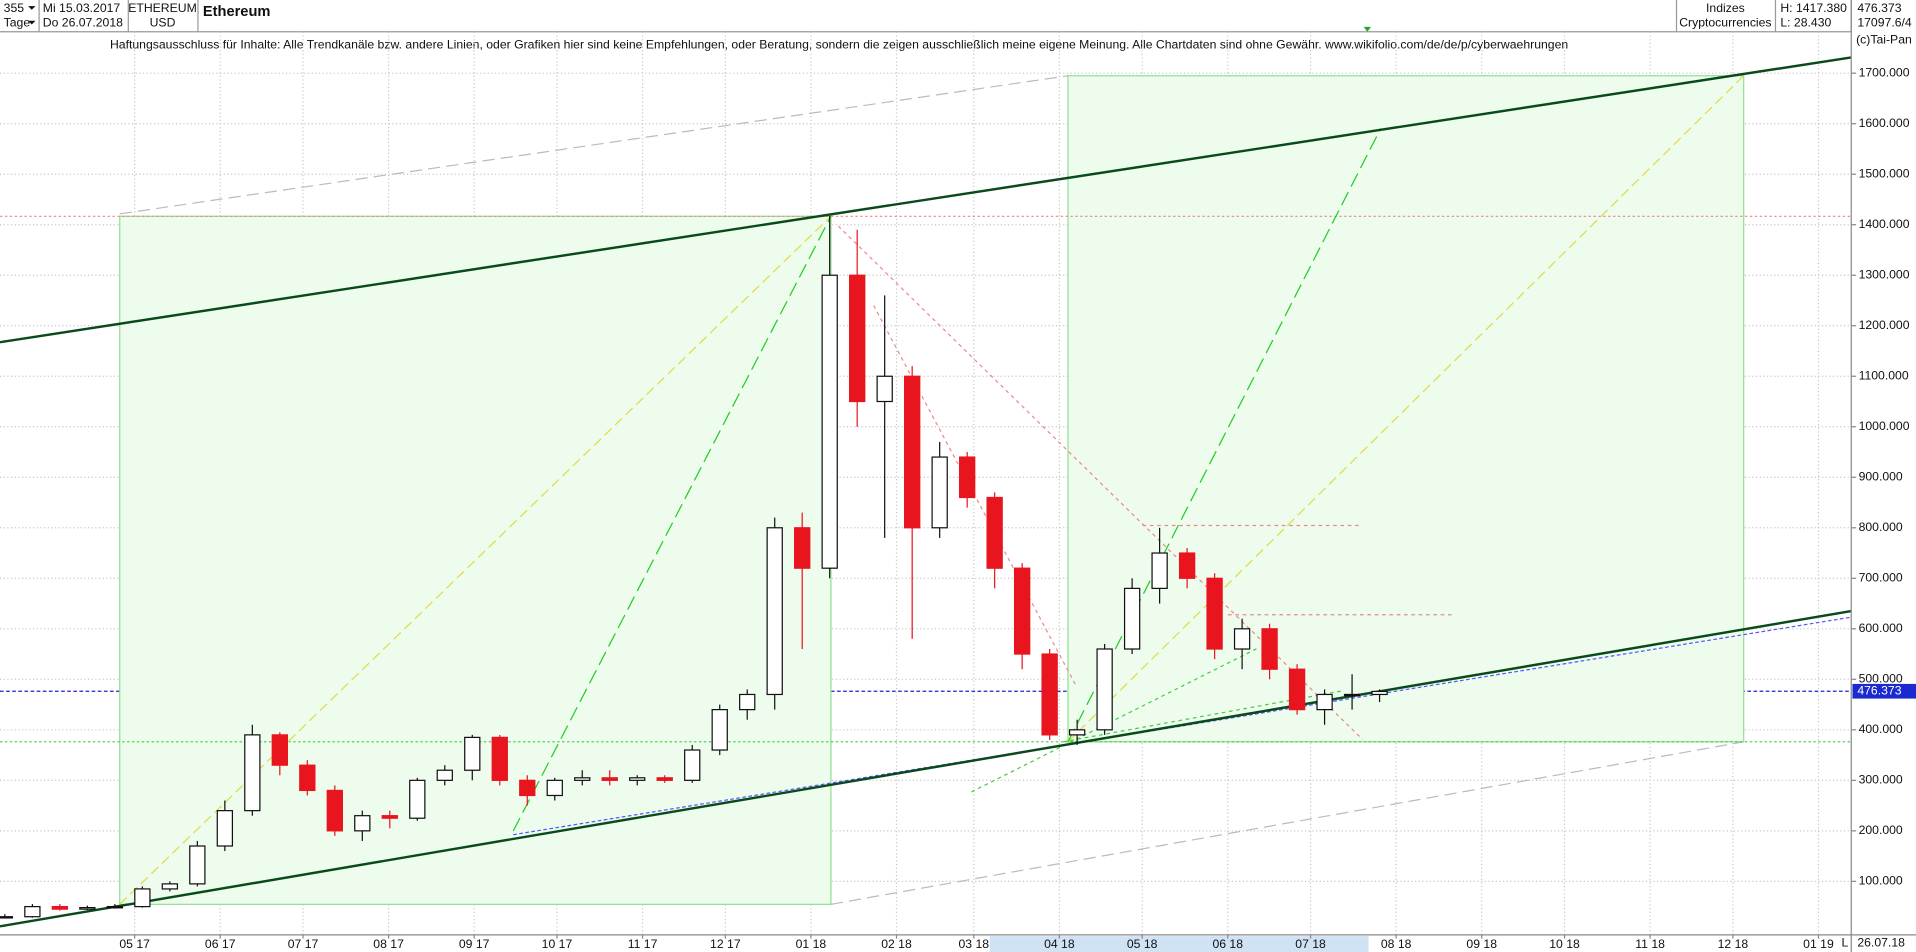 The height and width of the screenshot is (952, 1916). What do you see at coordinates (1884, 375) in the screenshot?
I see `y-tick-label: 1100.000` at bounding box center [1884, 375].